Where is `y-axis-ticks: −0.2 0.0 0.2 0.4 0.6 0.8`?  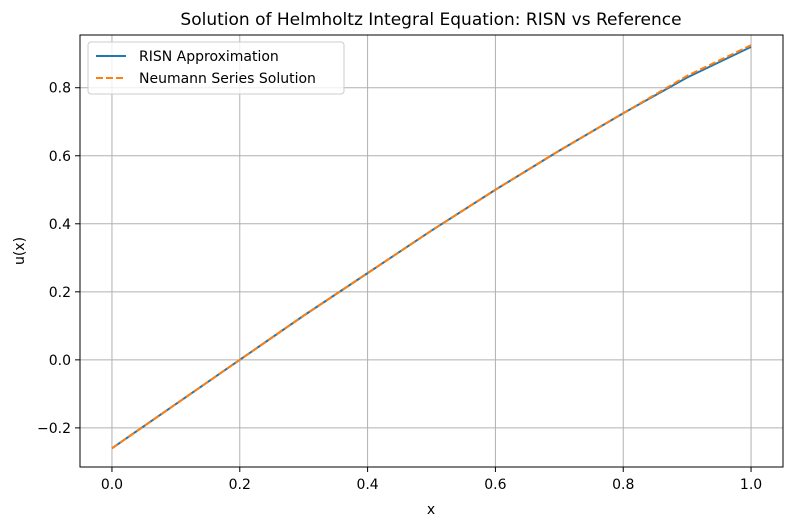
y-axis-ticks: −0.2 0.0 0.2 0.4 0.6 0.8 is located at coordinates (58, 259).